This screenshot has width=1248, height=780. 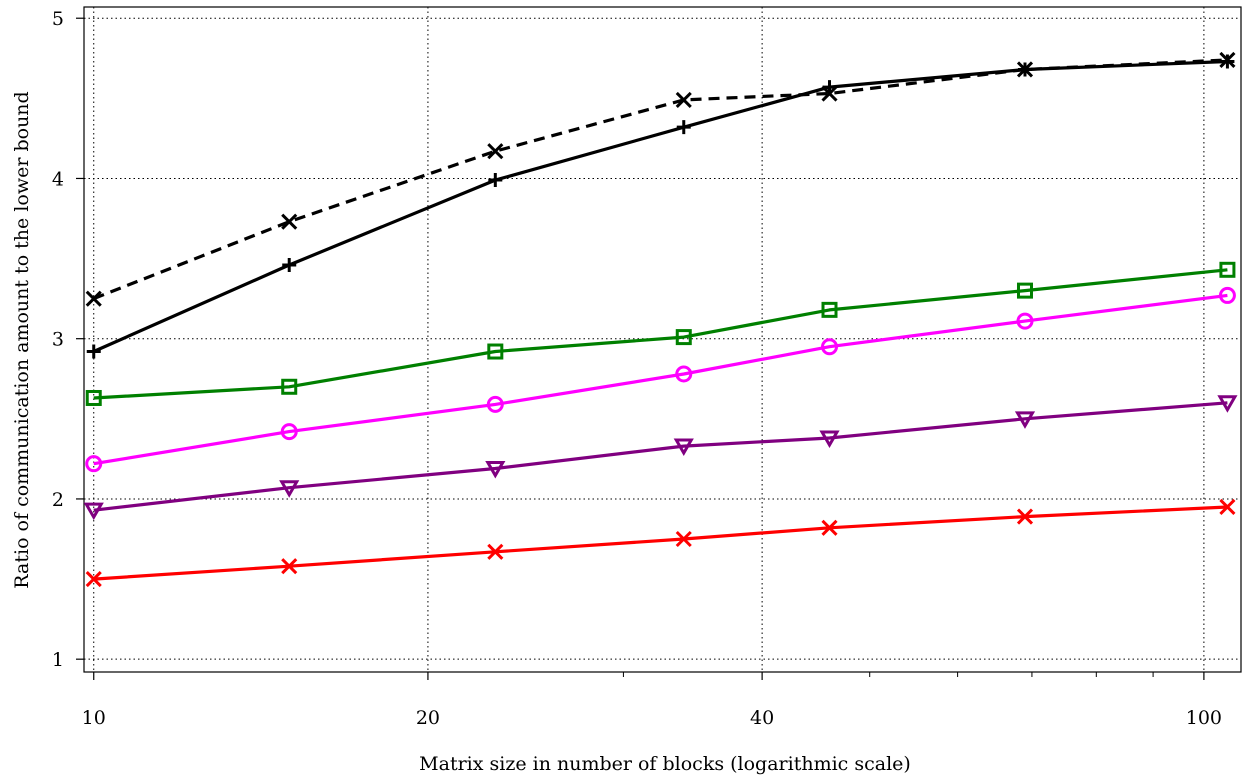 What do you see at coordinates (762, 718) in the screenshot?
I see `x-tick-label: 40` at bounding box center [762, 718].